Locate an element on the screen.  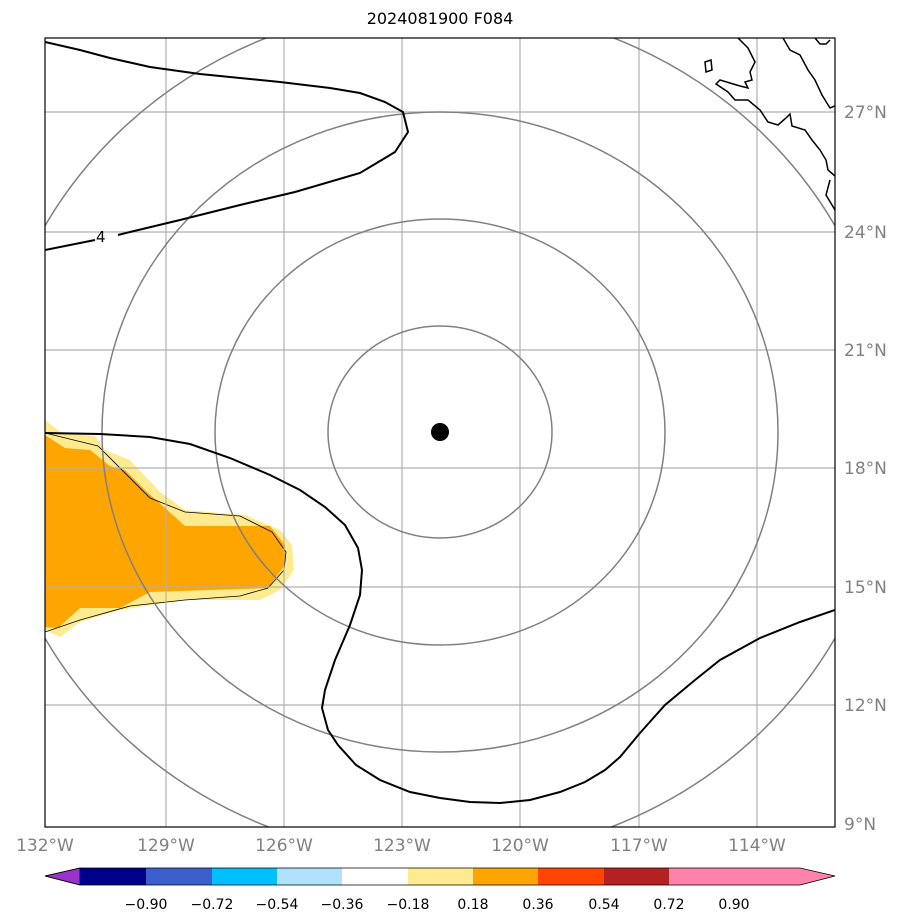
colorbar-label: −0.54 is located at coordinates (277, 905).